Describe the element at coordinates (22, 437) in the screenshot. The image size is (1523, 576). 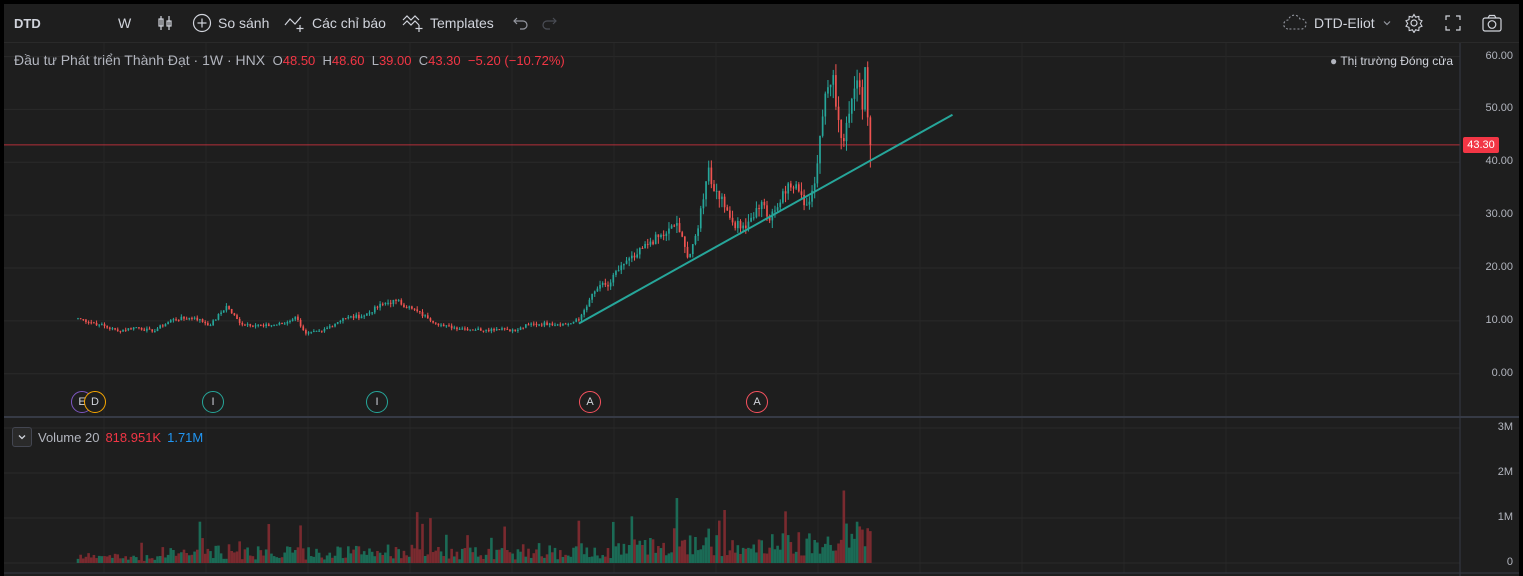
I see `collapse-toggle` at that location.